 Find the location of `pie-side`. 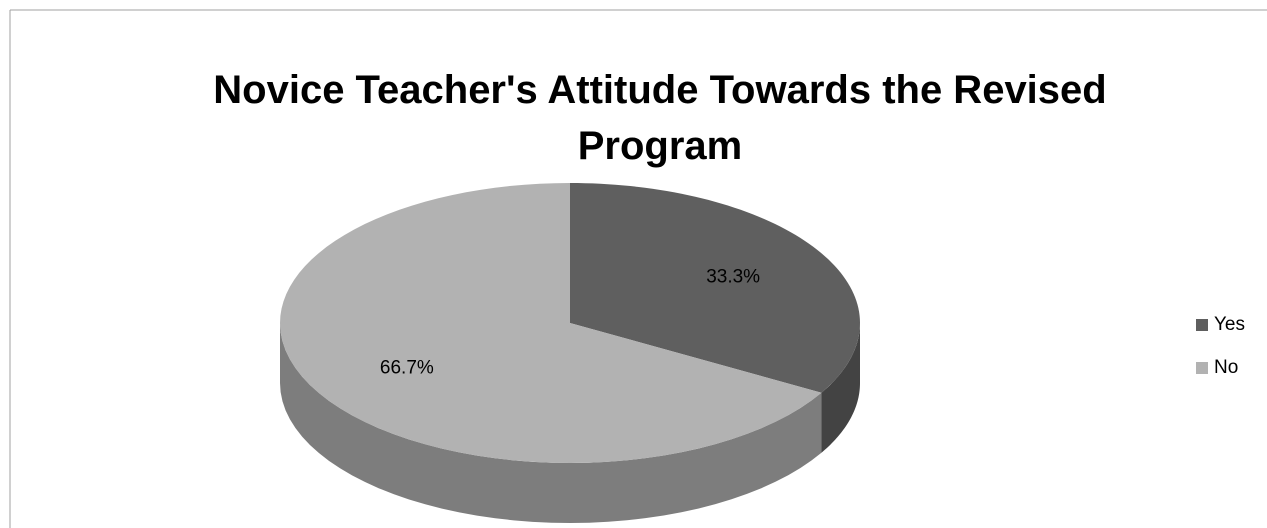

pie-side is located at coordinates (840, 388).